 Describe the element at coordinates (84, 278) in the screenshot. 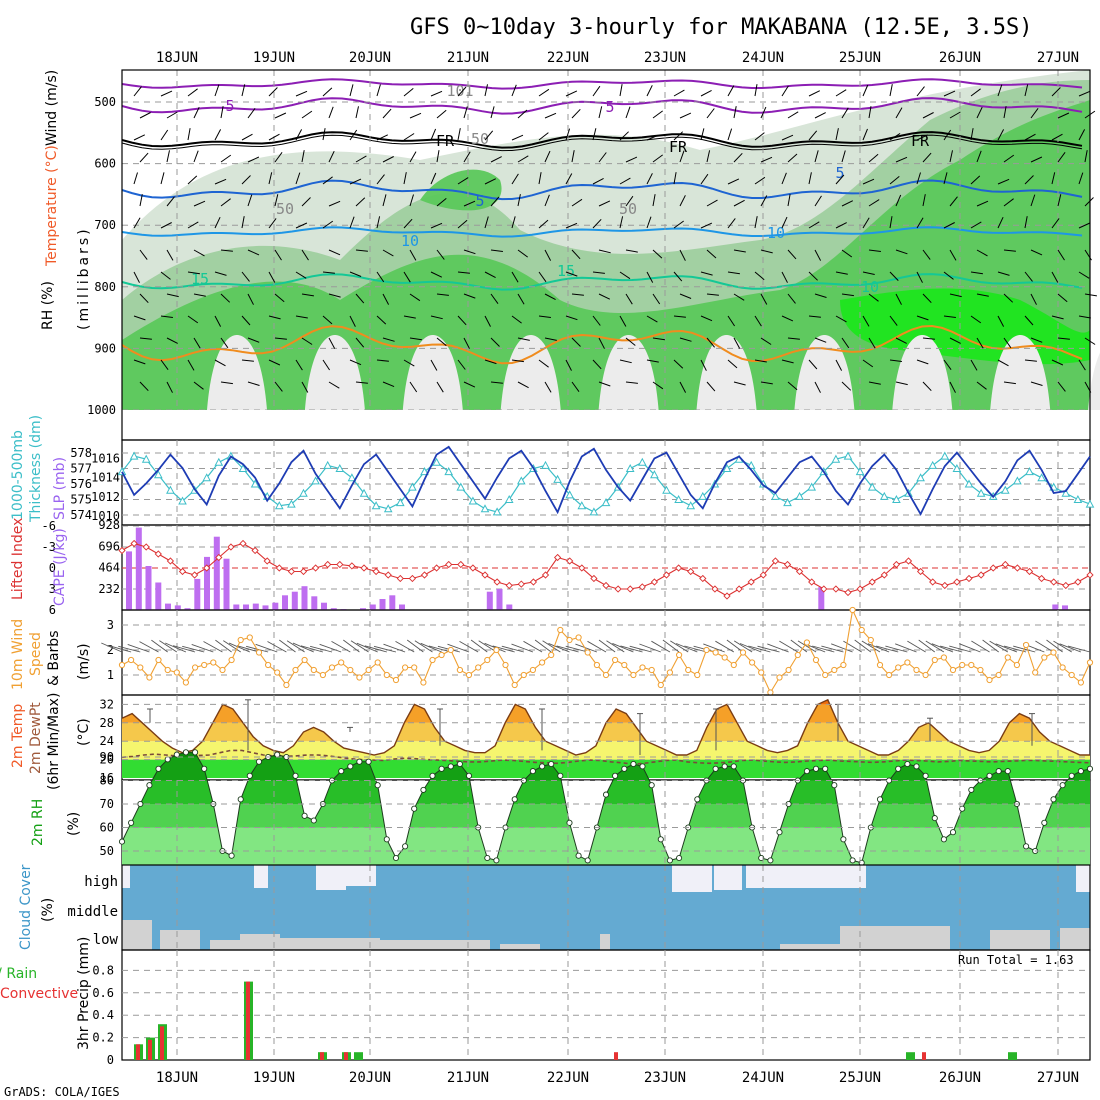

I see `ylabel-millibars: (millibars)` at that location.